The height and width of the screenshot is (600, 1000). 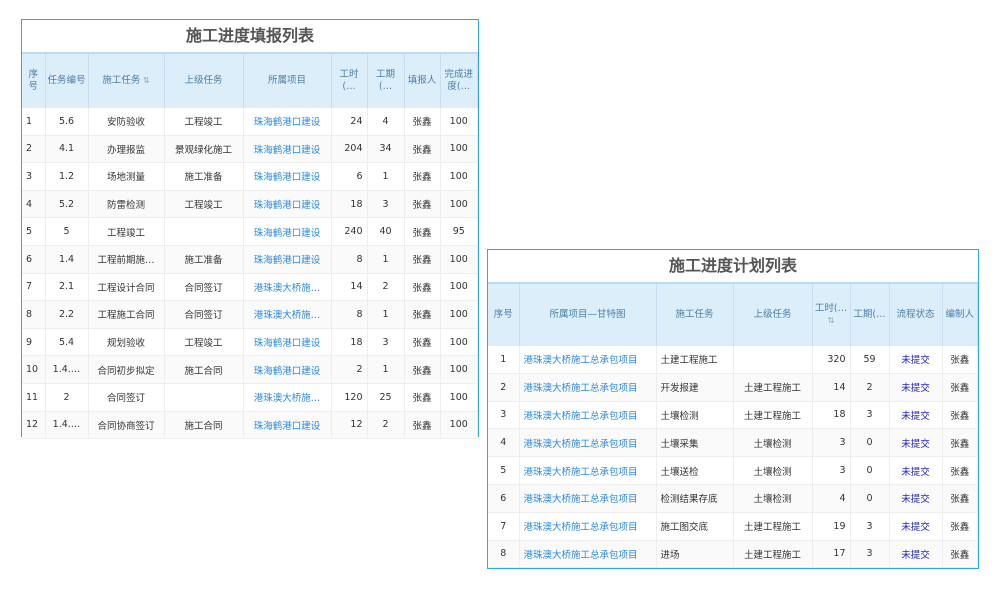 I want to click on table-row: 6 1.4 工程前期施… 施工准备 珠海鹤港口建设 8 1 张鑫 100, so click(x=250, y=259).